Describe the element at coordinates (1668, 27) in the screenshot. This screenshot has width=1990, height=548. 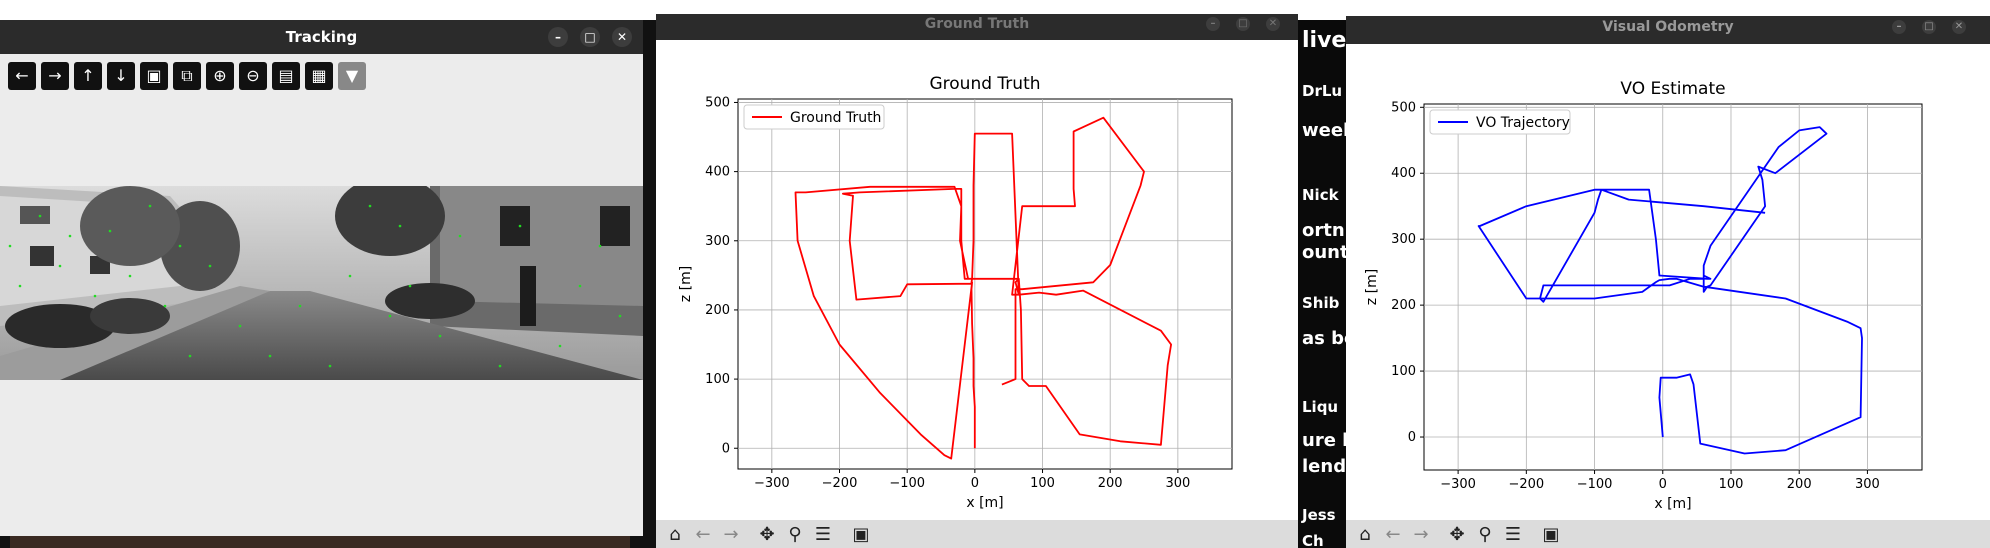
I see `window-title: Visual Odometry` at that location.